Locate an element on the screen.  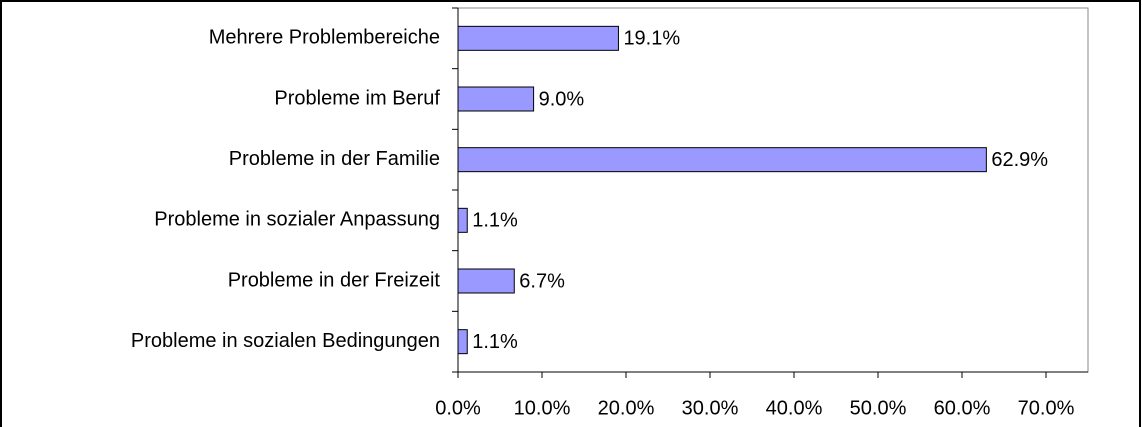
y-tick-label: Probleme im Beruf is located at coordinates (357, 98).